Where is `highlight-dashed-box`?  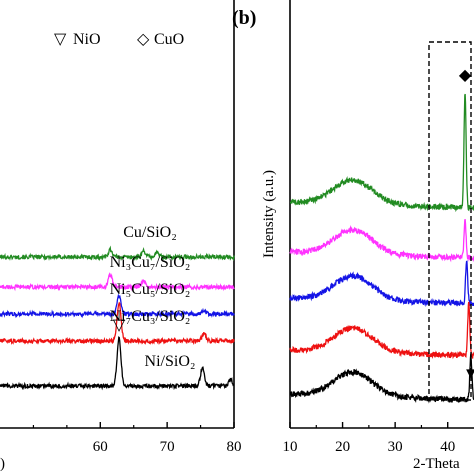 highlight-dashed-box is located at coordinates (450, 221).